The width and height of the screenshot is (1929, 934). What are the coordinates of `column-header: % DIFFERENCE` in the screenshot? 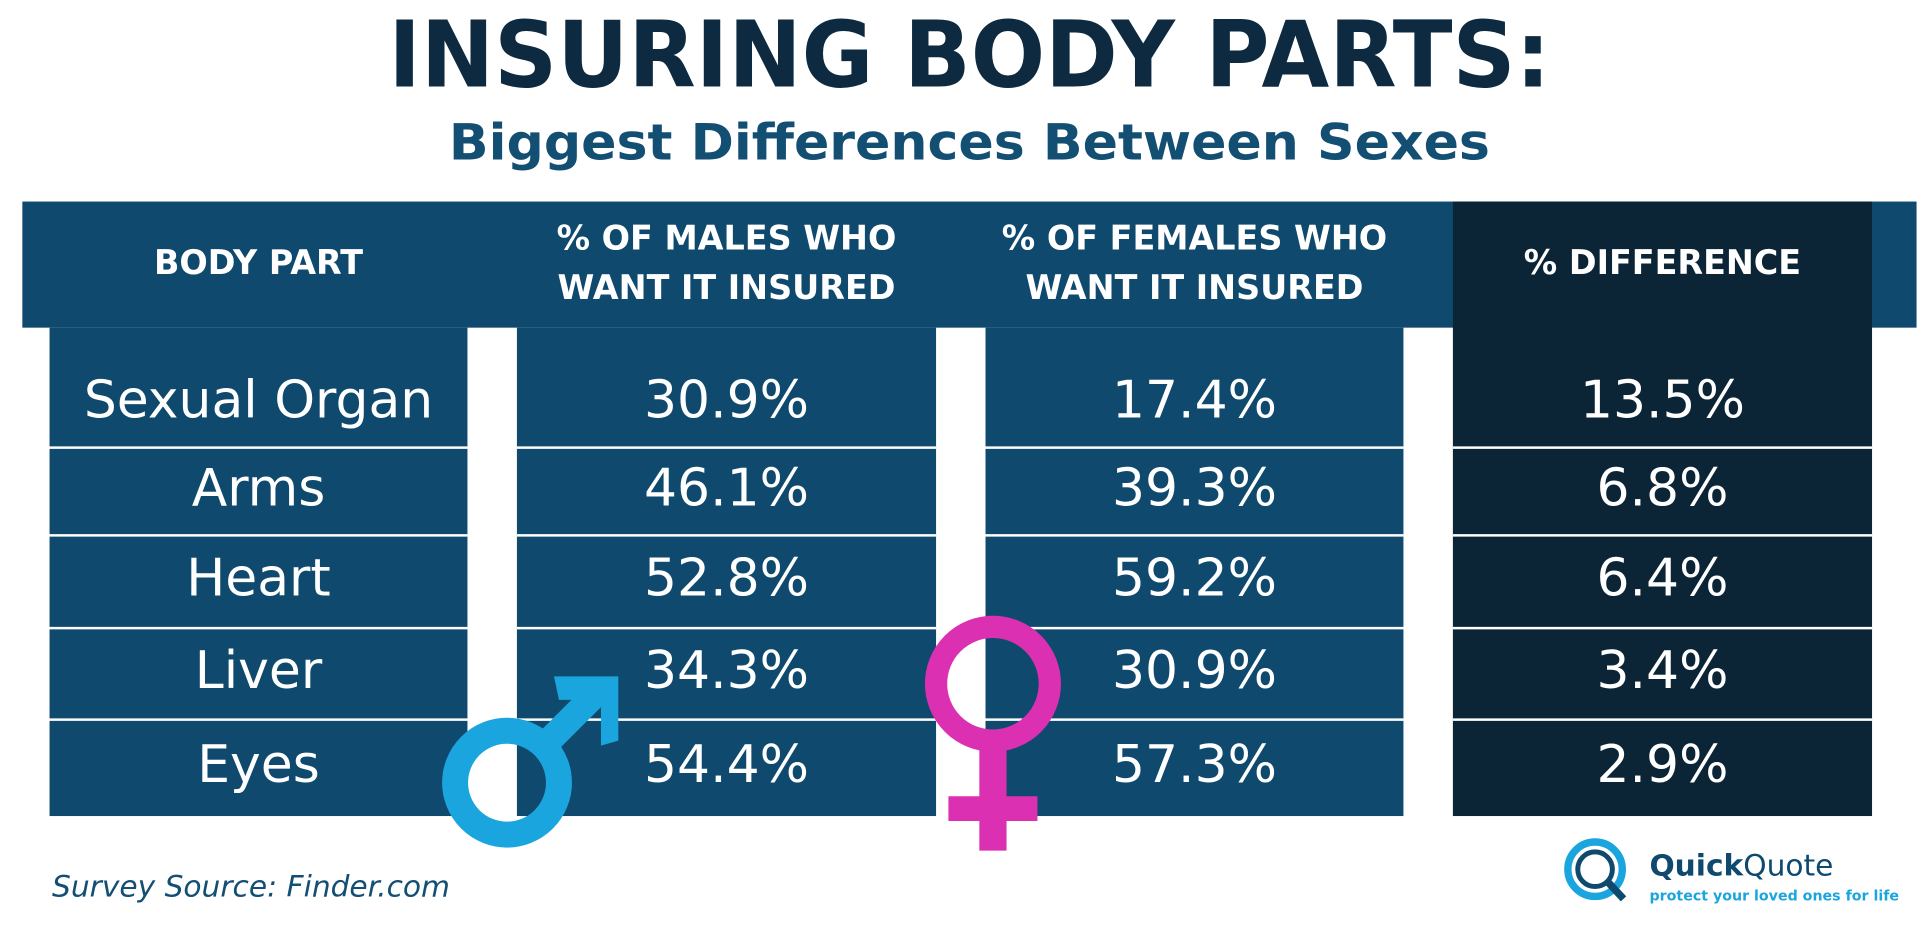 It's located at (1662, 262).